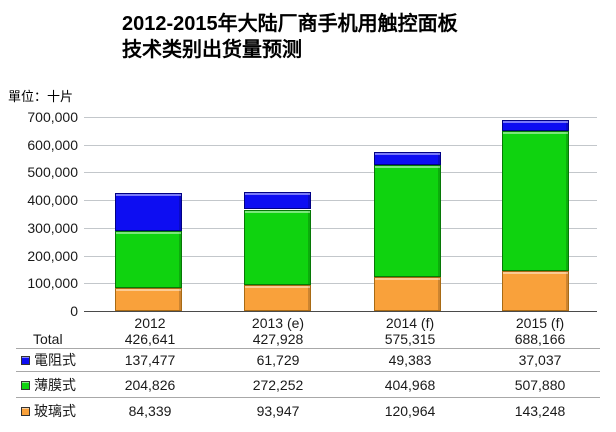 This screenshot has height=432, width=616. Describe the element at coordinates (410, 385) in the screenshot. I see `table-cell: 404,968` at that location.